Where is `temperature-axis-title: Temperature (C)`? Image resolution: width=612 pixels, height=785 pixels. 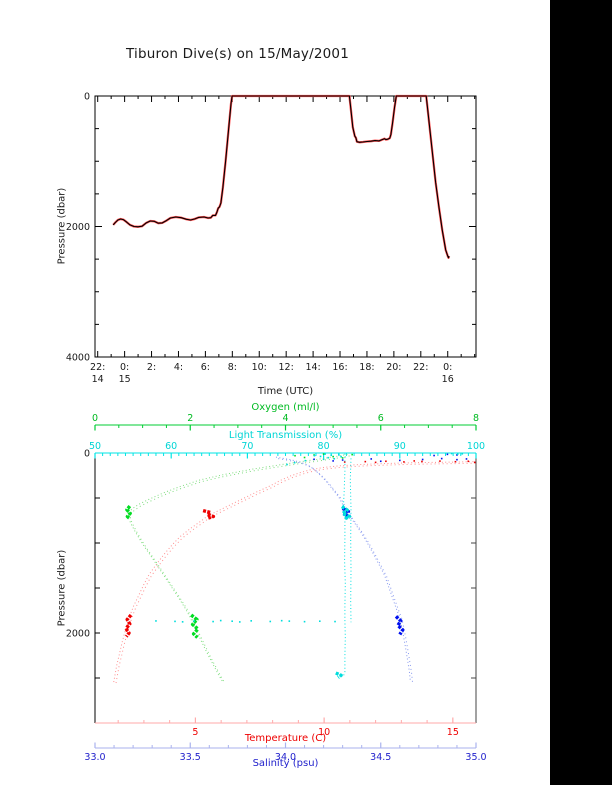
temperature-axis-title: Temperature (C) is located at coordinates (285, 738).